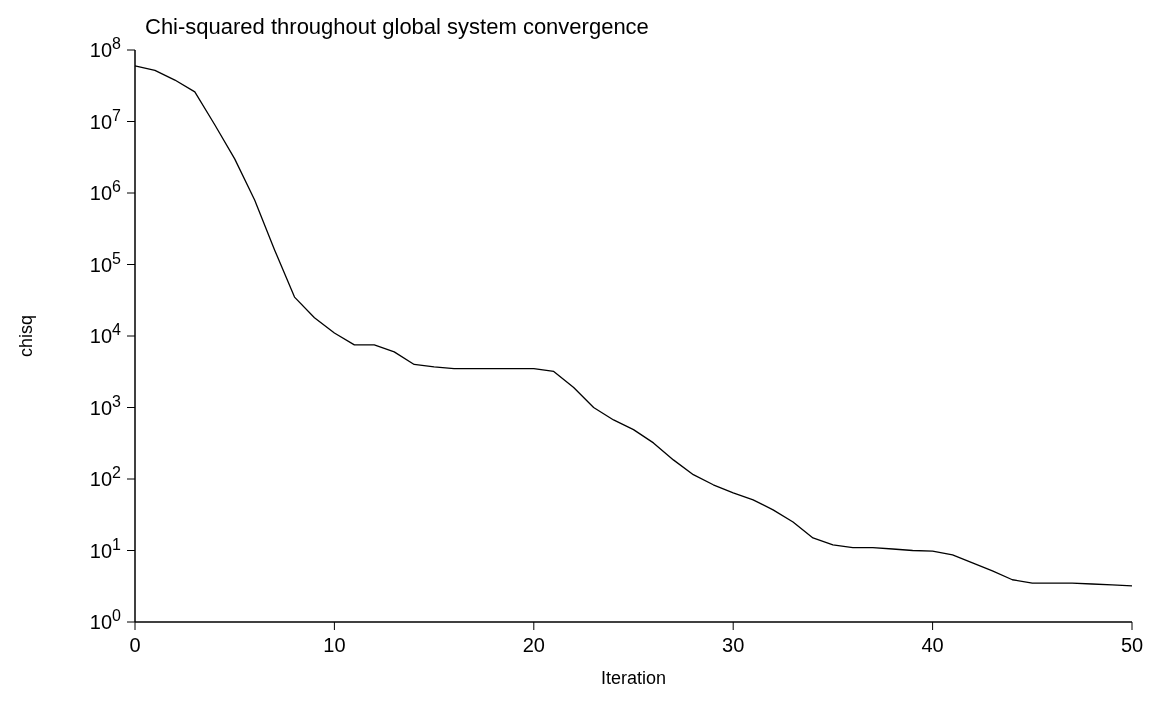 This screenshot has width=1162, height=702. Describe the element at coordinates (733, 645) in the screenshot. I see `x-tick-label: 30` at that location.